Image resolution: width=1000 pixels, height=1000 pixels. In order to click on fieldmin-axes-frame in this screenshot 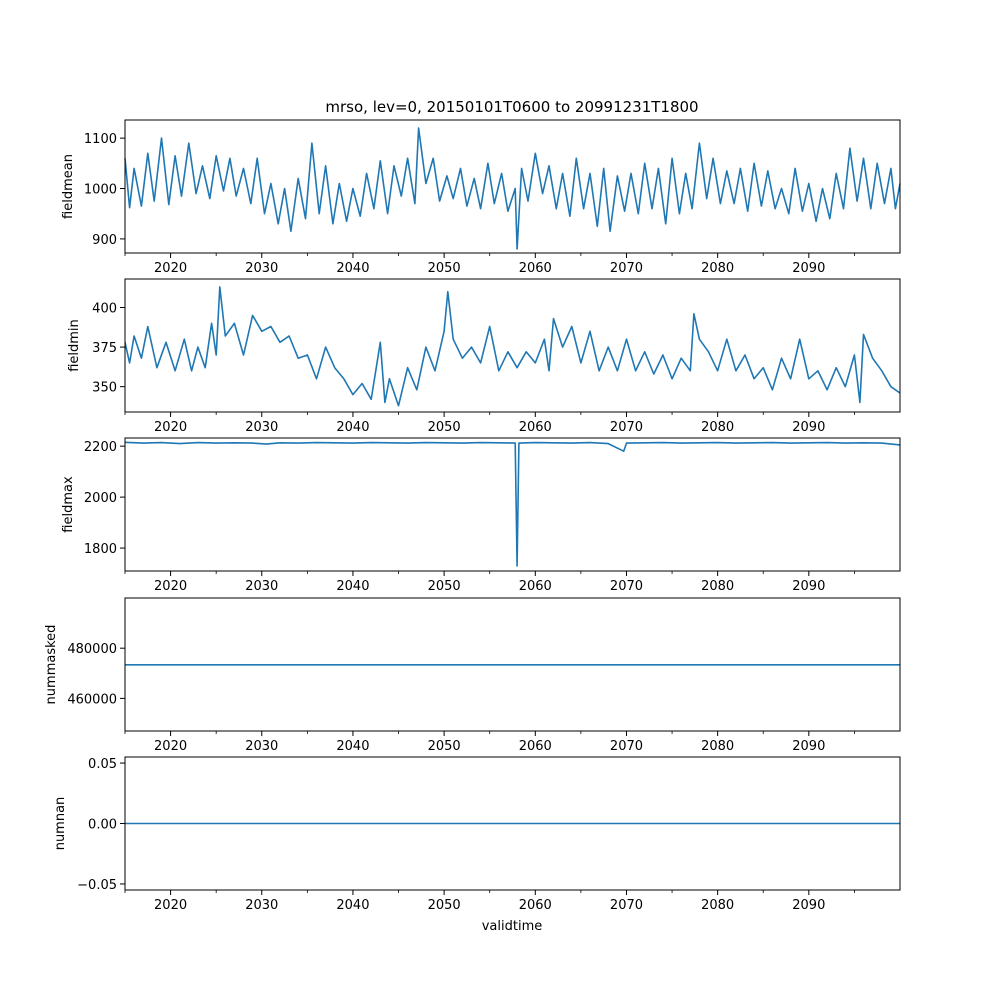, I will do `click(512, 345)`.